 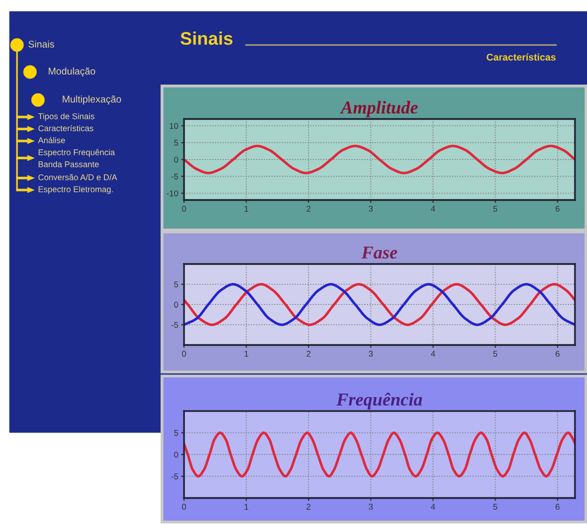 What do you see at coordinates (68, 164) in the screenshot?
I see `text: Banda Passante` at bounding box center [68, 164].